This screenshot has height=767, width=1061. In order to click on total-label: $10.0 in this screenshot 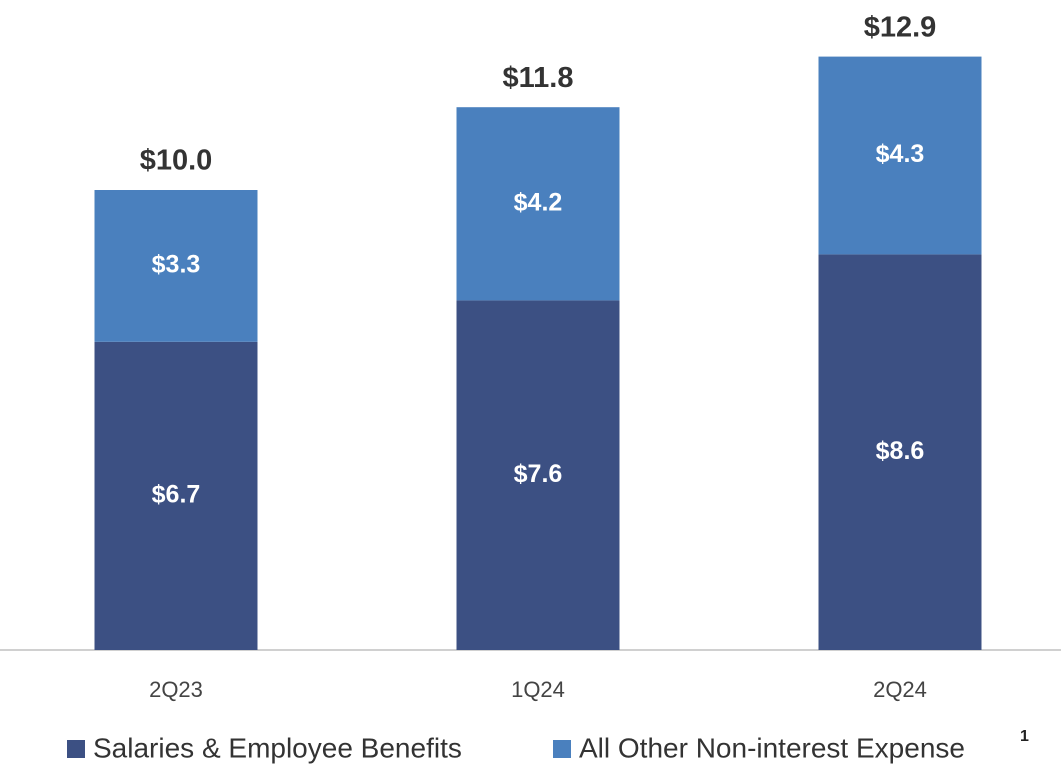, I will do `click(176, 161)`.